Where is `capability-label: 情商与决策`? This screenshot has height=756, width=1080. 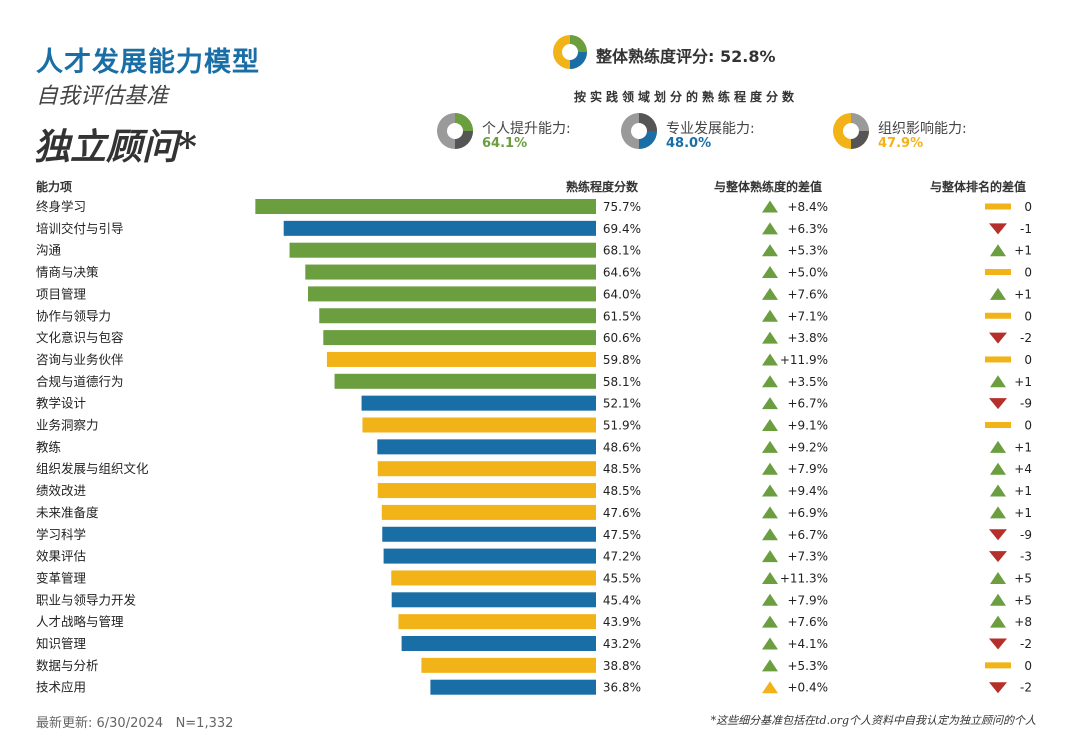 capability-label: 情商与决策 is located at coordinates (67, 272).